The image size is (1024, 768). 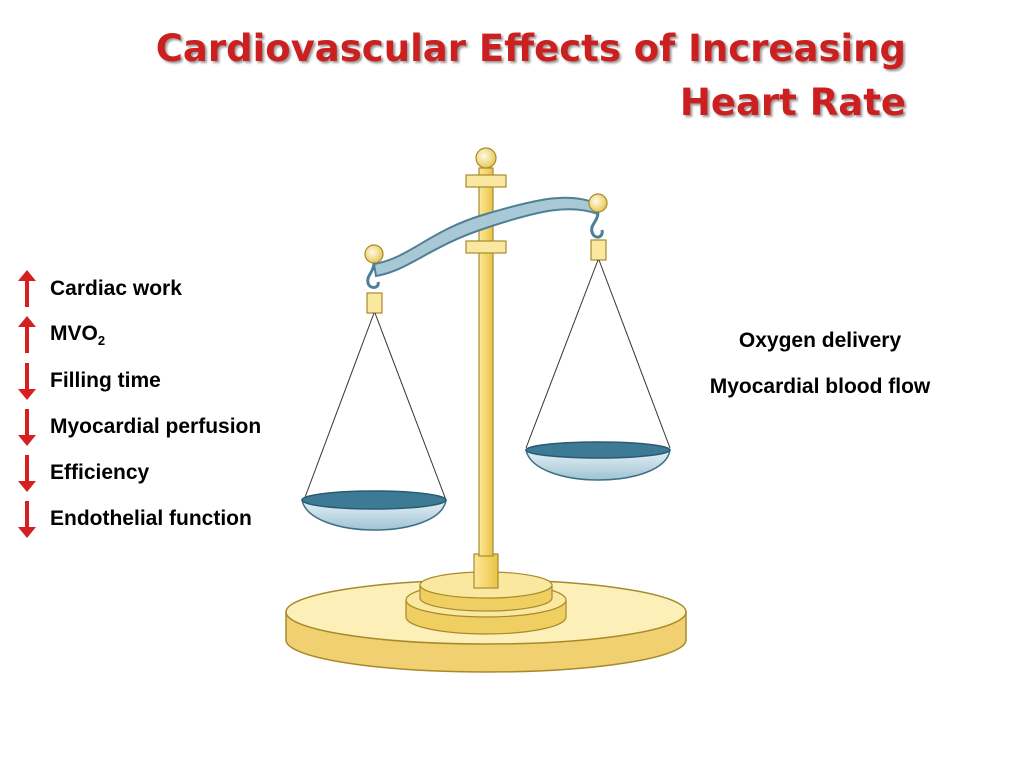 I want to click on list-item: Myocardial perfusion, so click(x=138, y=427).